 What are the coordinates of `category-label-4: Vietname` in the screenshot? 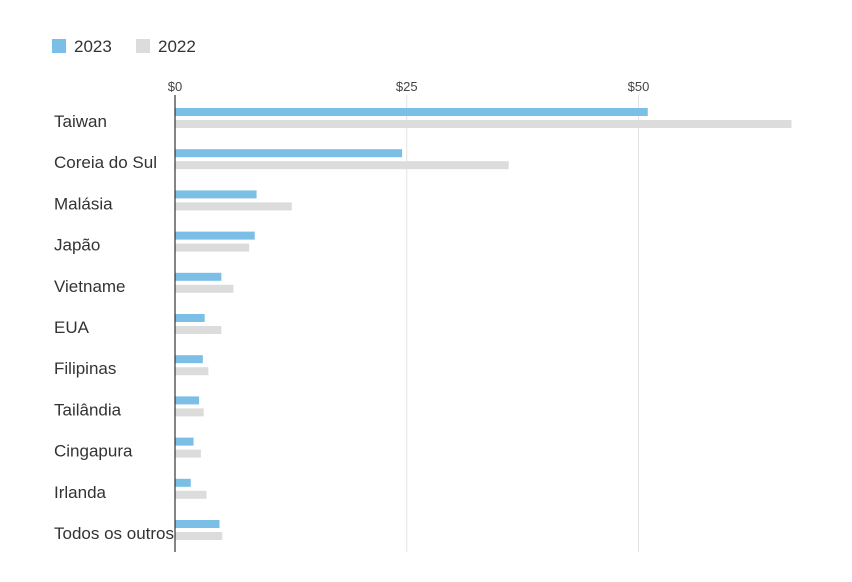 It's located at (90, 286).